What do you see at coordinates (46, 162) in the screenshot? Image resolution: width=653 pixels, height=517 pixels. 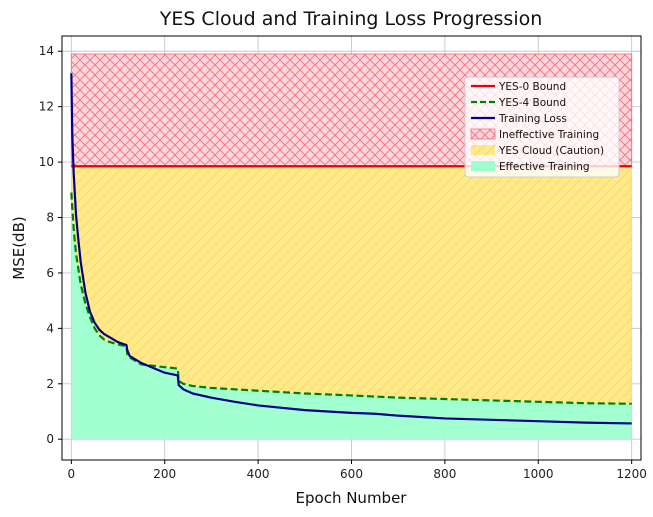 I see `y-tick-label: 10` at bounding box center [46, 162].